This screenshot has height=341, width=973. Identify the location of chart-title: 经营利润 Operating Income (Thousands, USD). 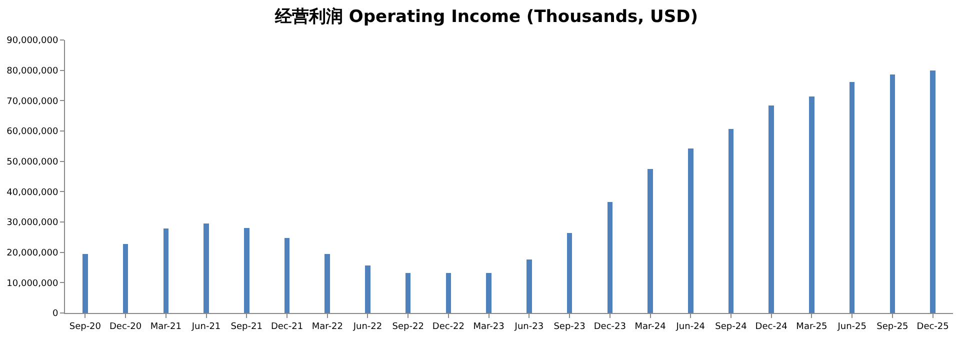
(486, 17).